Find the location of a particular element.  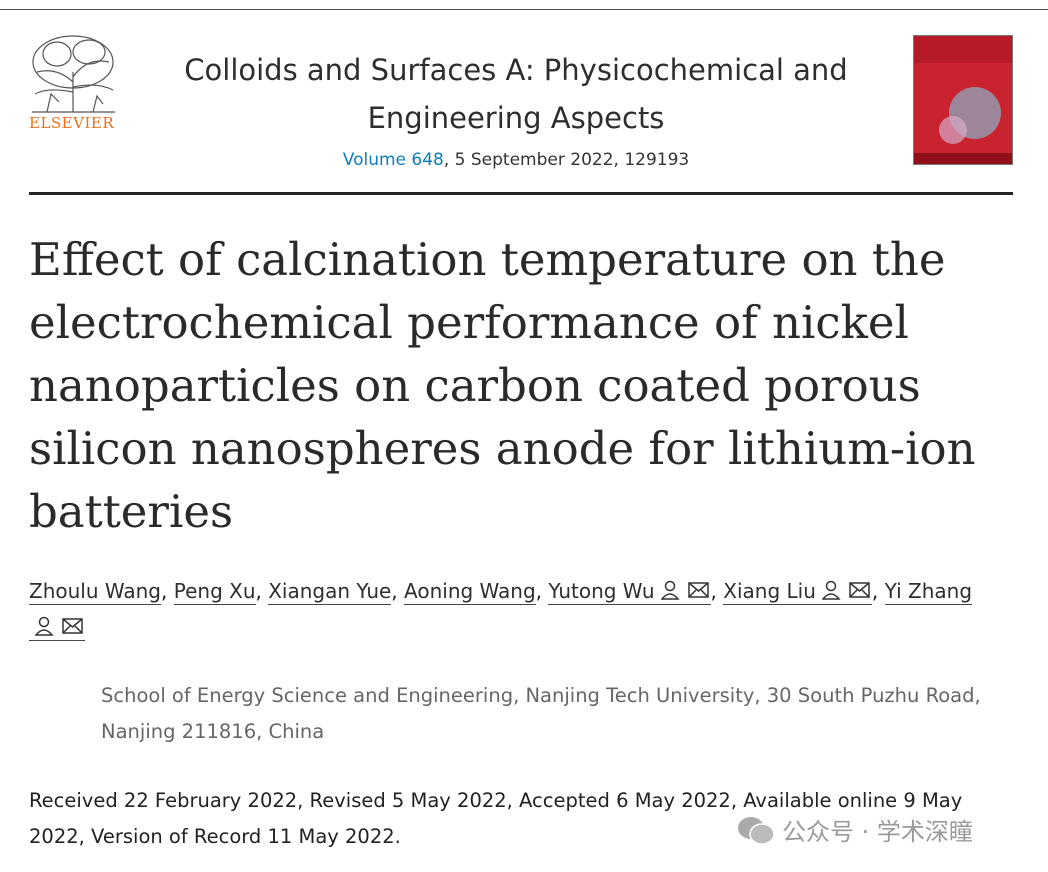

author-name: Xiangan Yue is located at coordinates (330, 591).